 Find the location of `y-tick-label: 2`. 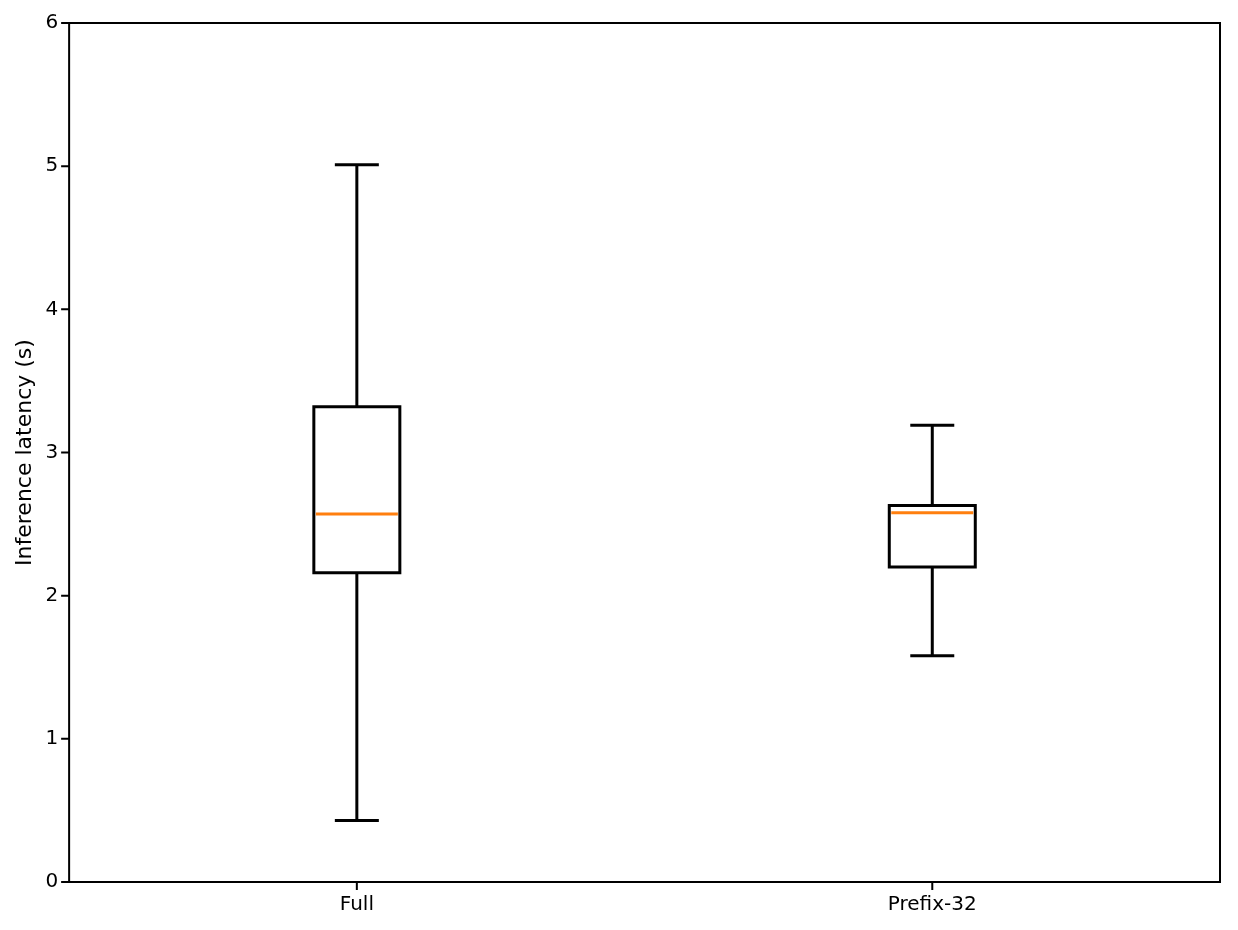

y-tick-label: 2 is located at coordinates (52, 593).